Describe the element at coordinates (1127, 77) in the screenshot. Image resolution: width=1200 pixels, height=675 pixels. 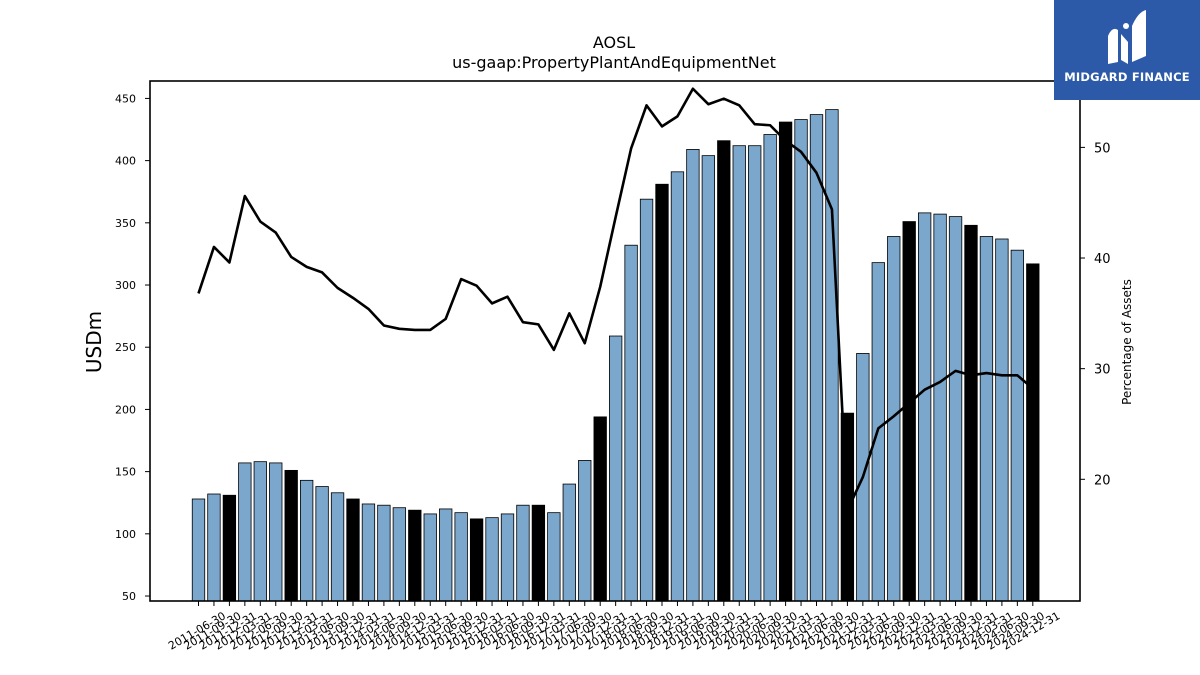
I see `brand-name: MIDGARD FINANCE` at that location.